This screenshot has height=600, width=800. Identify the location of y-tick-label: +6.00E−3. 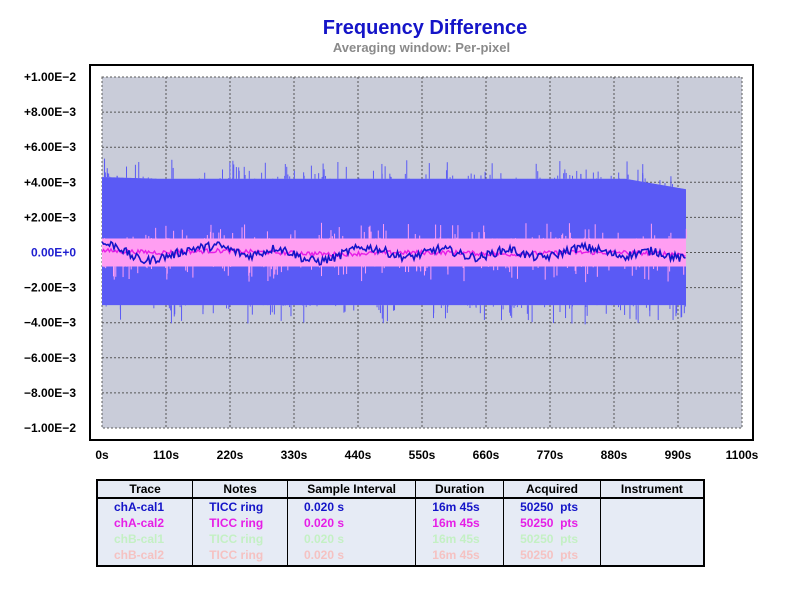
(50, 147).